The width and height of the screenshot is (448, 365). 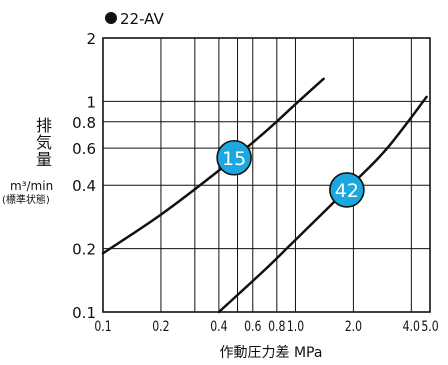 I want to click on x-tick-group: 1.0, so click(x=295, y=326).